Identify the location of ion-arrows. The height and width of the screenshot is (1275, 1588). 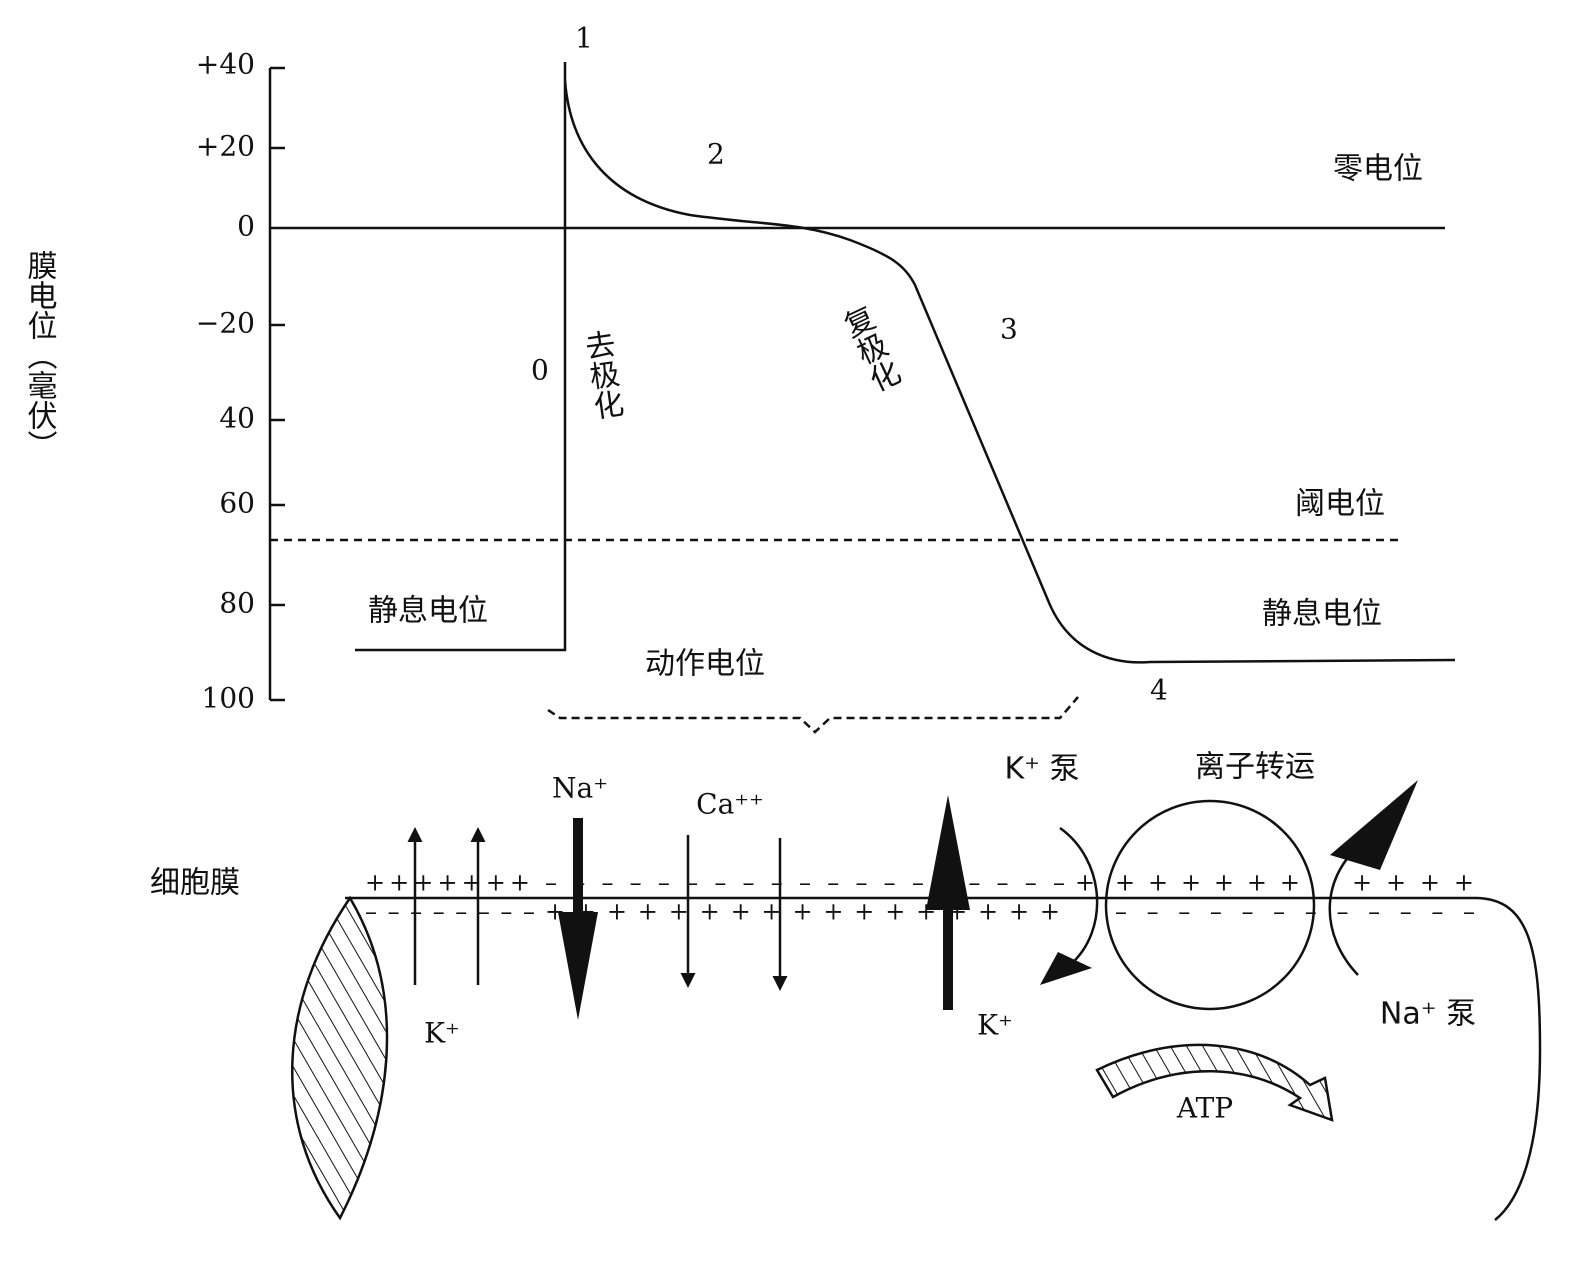
(597, 909).